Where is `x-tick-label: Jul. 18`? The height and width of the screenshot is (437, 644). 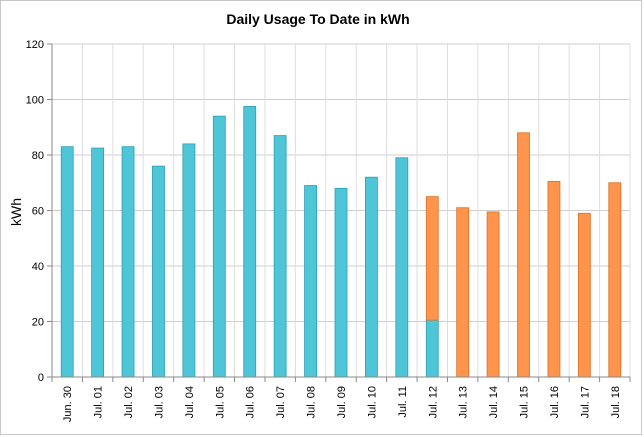
x-tick-label: Jul. 18 is located at coordinates (616, 402).